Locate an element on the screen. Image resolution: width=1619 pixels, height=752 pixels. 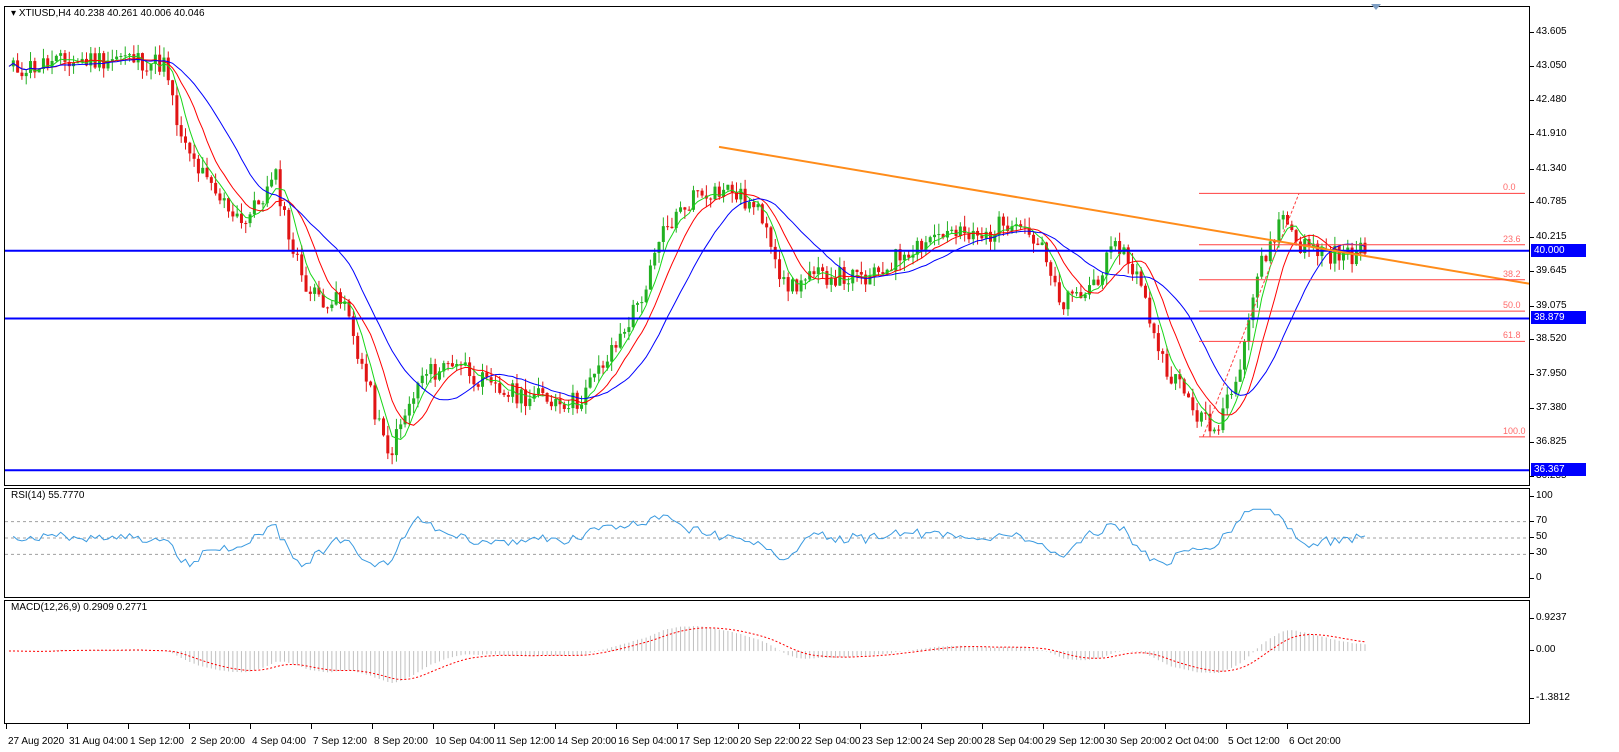
macd-canvas is located at coordinates (687, 654).